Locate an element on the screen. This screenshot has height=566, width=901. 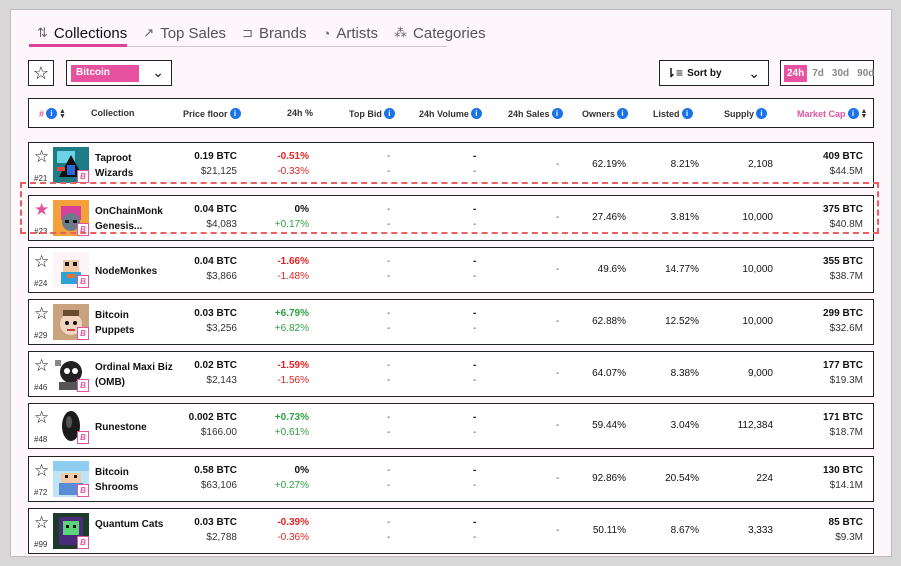
market-cap-usd: $18.7M is located at coordinates (846, 432).